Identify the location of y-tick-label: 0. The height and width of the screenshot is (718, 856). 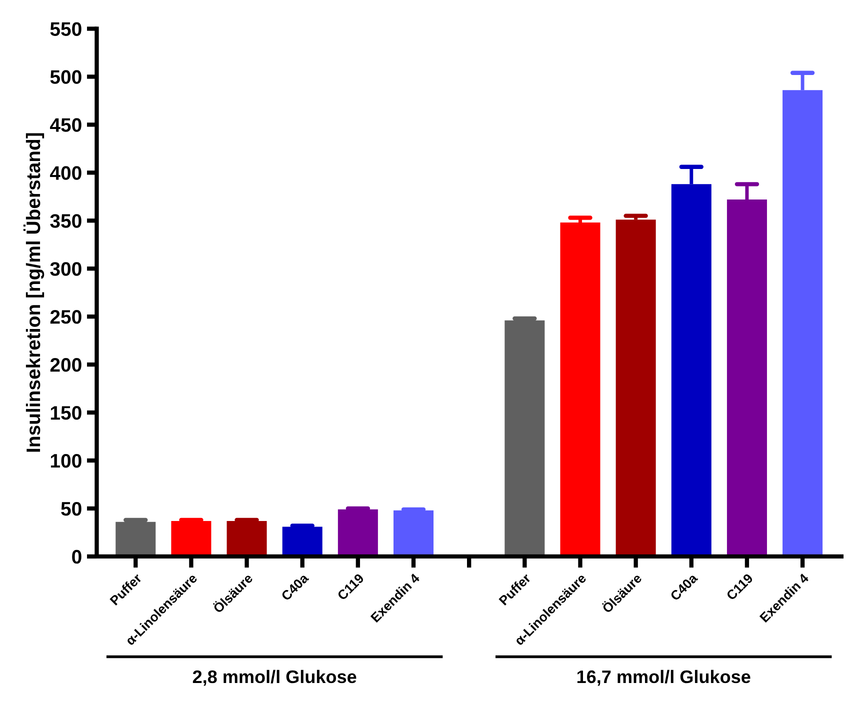
(77, 557).